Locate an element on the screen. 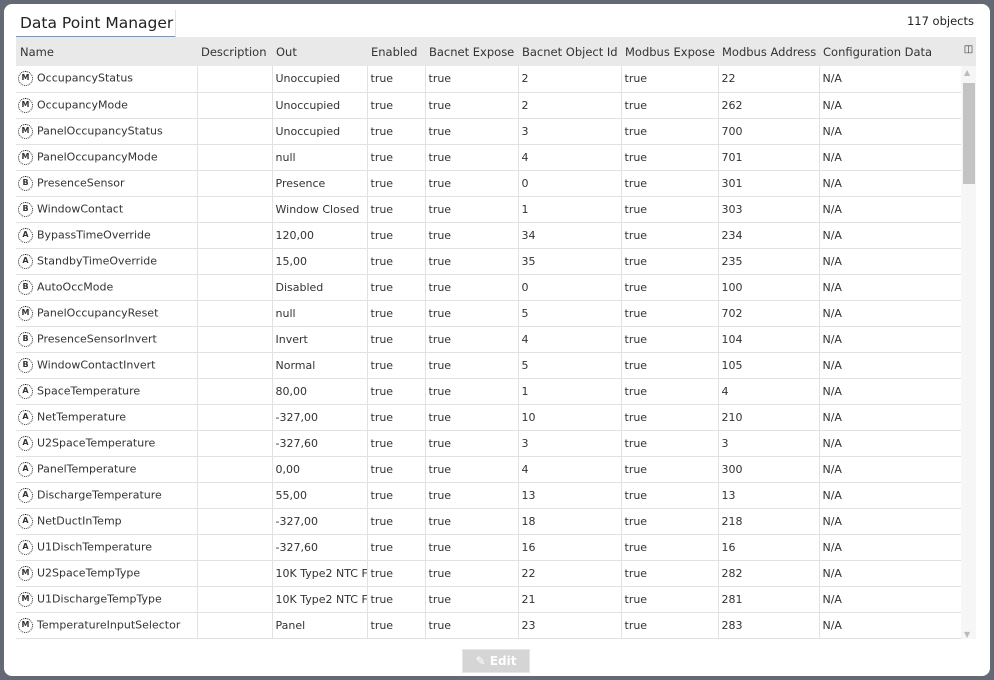 This screenshot has width=994, height=680. point-name: NetTemperature is located at coordinates (81, 416).